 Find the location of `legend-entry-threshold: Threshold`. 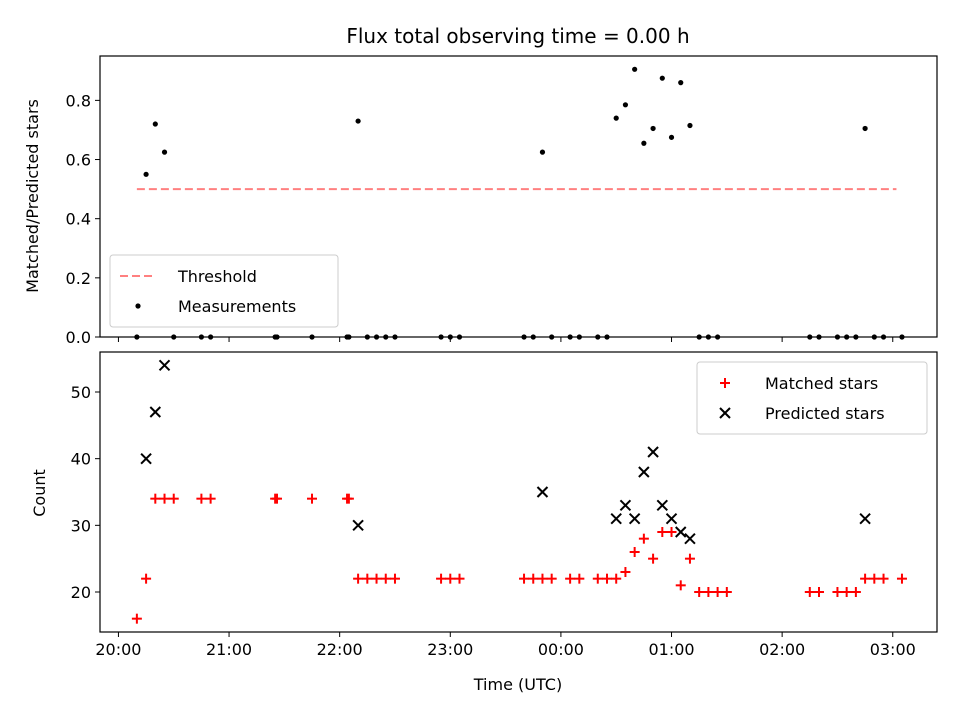

legend-entry-threshold: Threshold is located at coordinates (188, 276).